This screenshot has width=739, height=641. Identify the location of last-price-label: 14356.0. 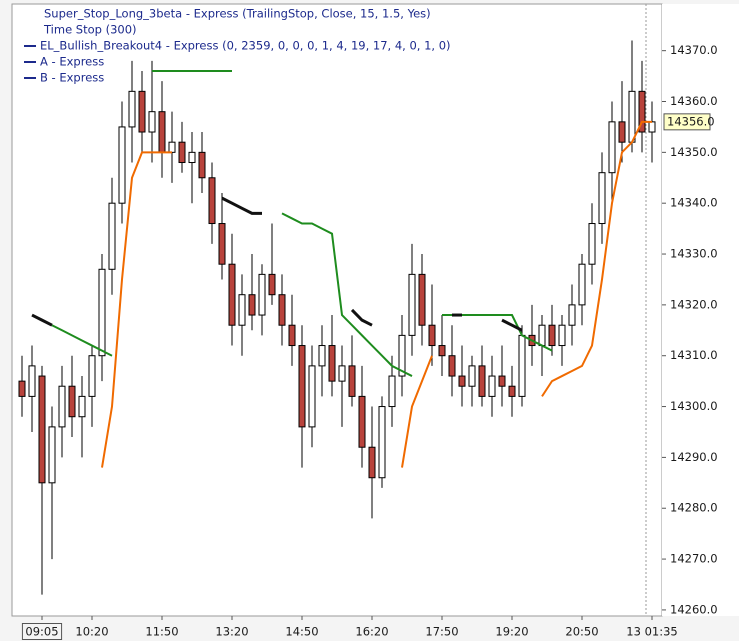
(691, 121).